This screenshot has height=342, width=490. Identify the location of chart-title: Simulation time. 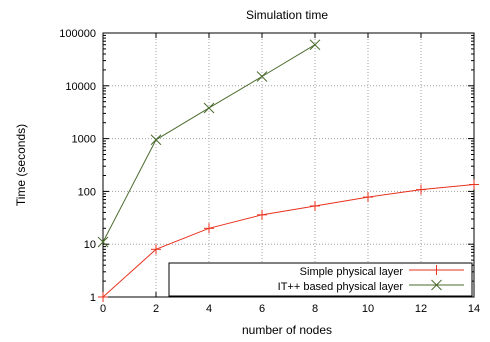
(287, 15).